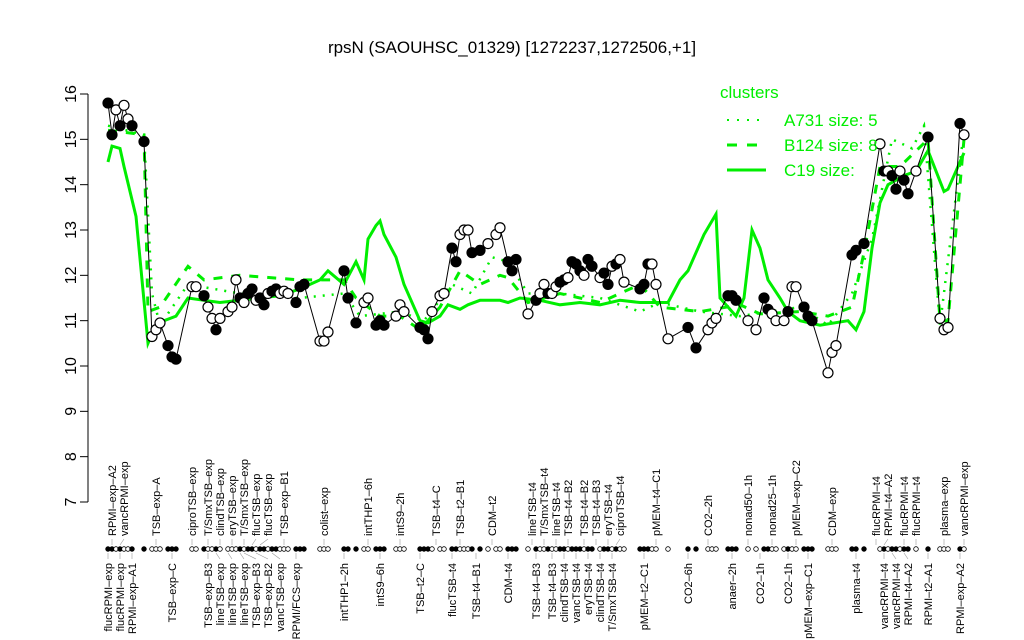 The width and height of the screenshot is (1024, 640). What do you see at coordinates (437, 510) in the screenshot?
I see `x-label-top: TSB–t4–C` at bounding box center [437, 510].